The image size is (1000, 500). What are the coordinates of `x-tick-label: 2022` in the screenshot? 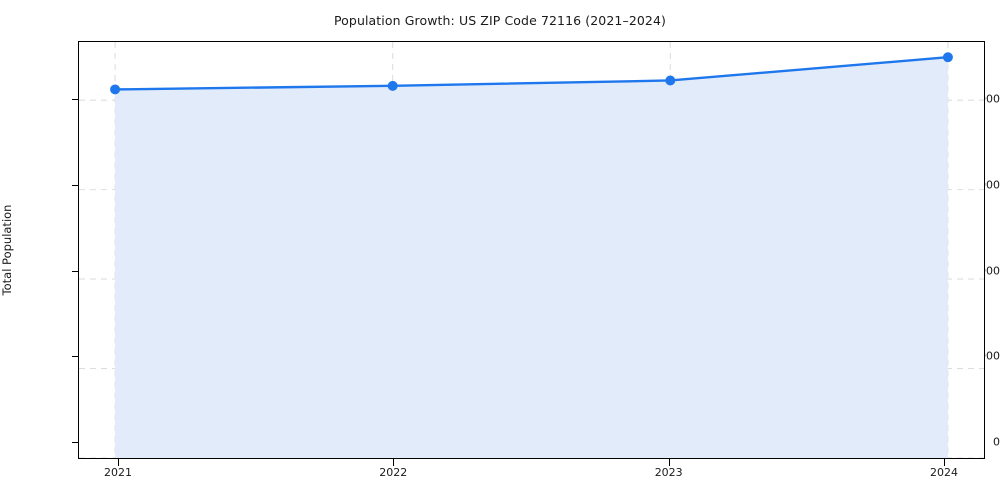 It's located at (393, 472).